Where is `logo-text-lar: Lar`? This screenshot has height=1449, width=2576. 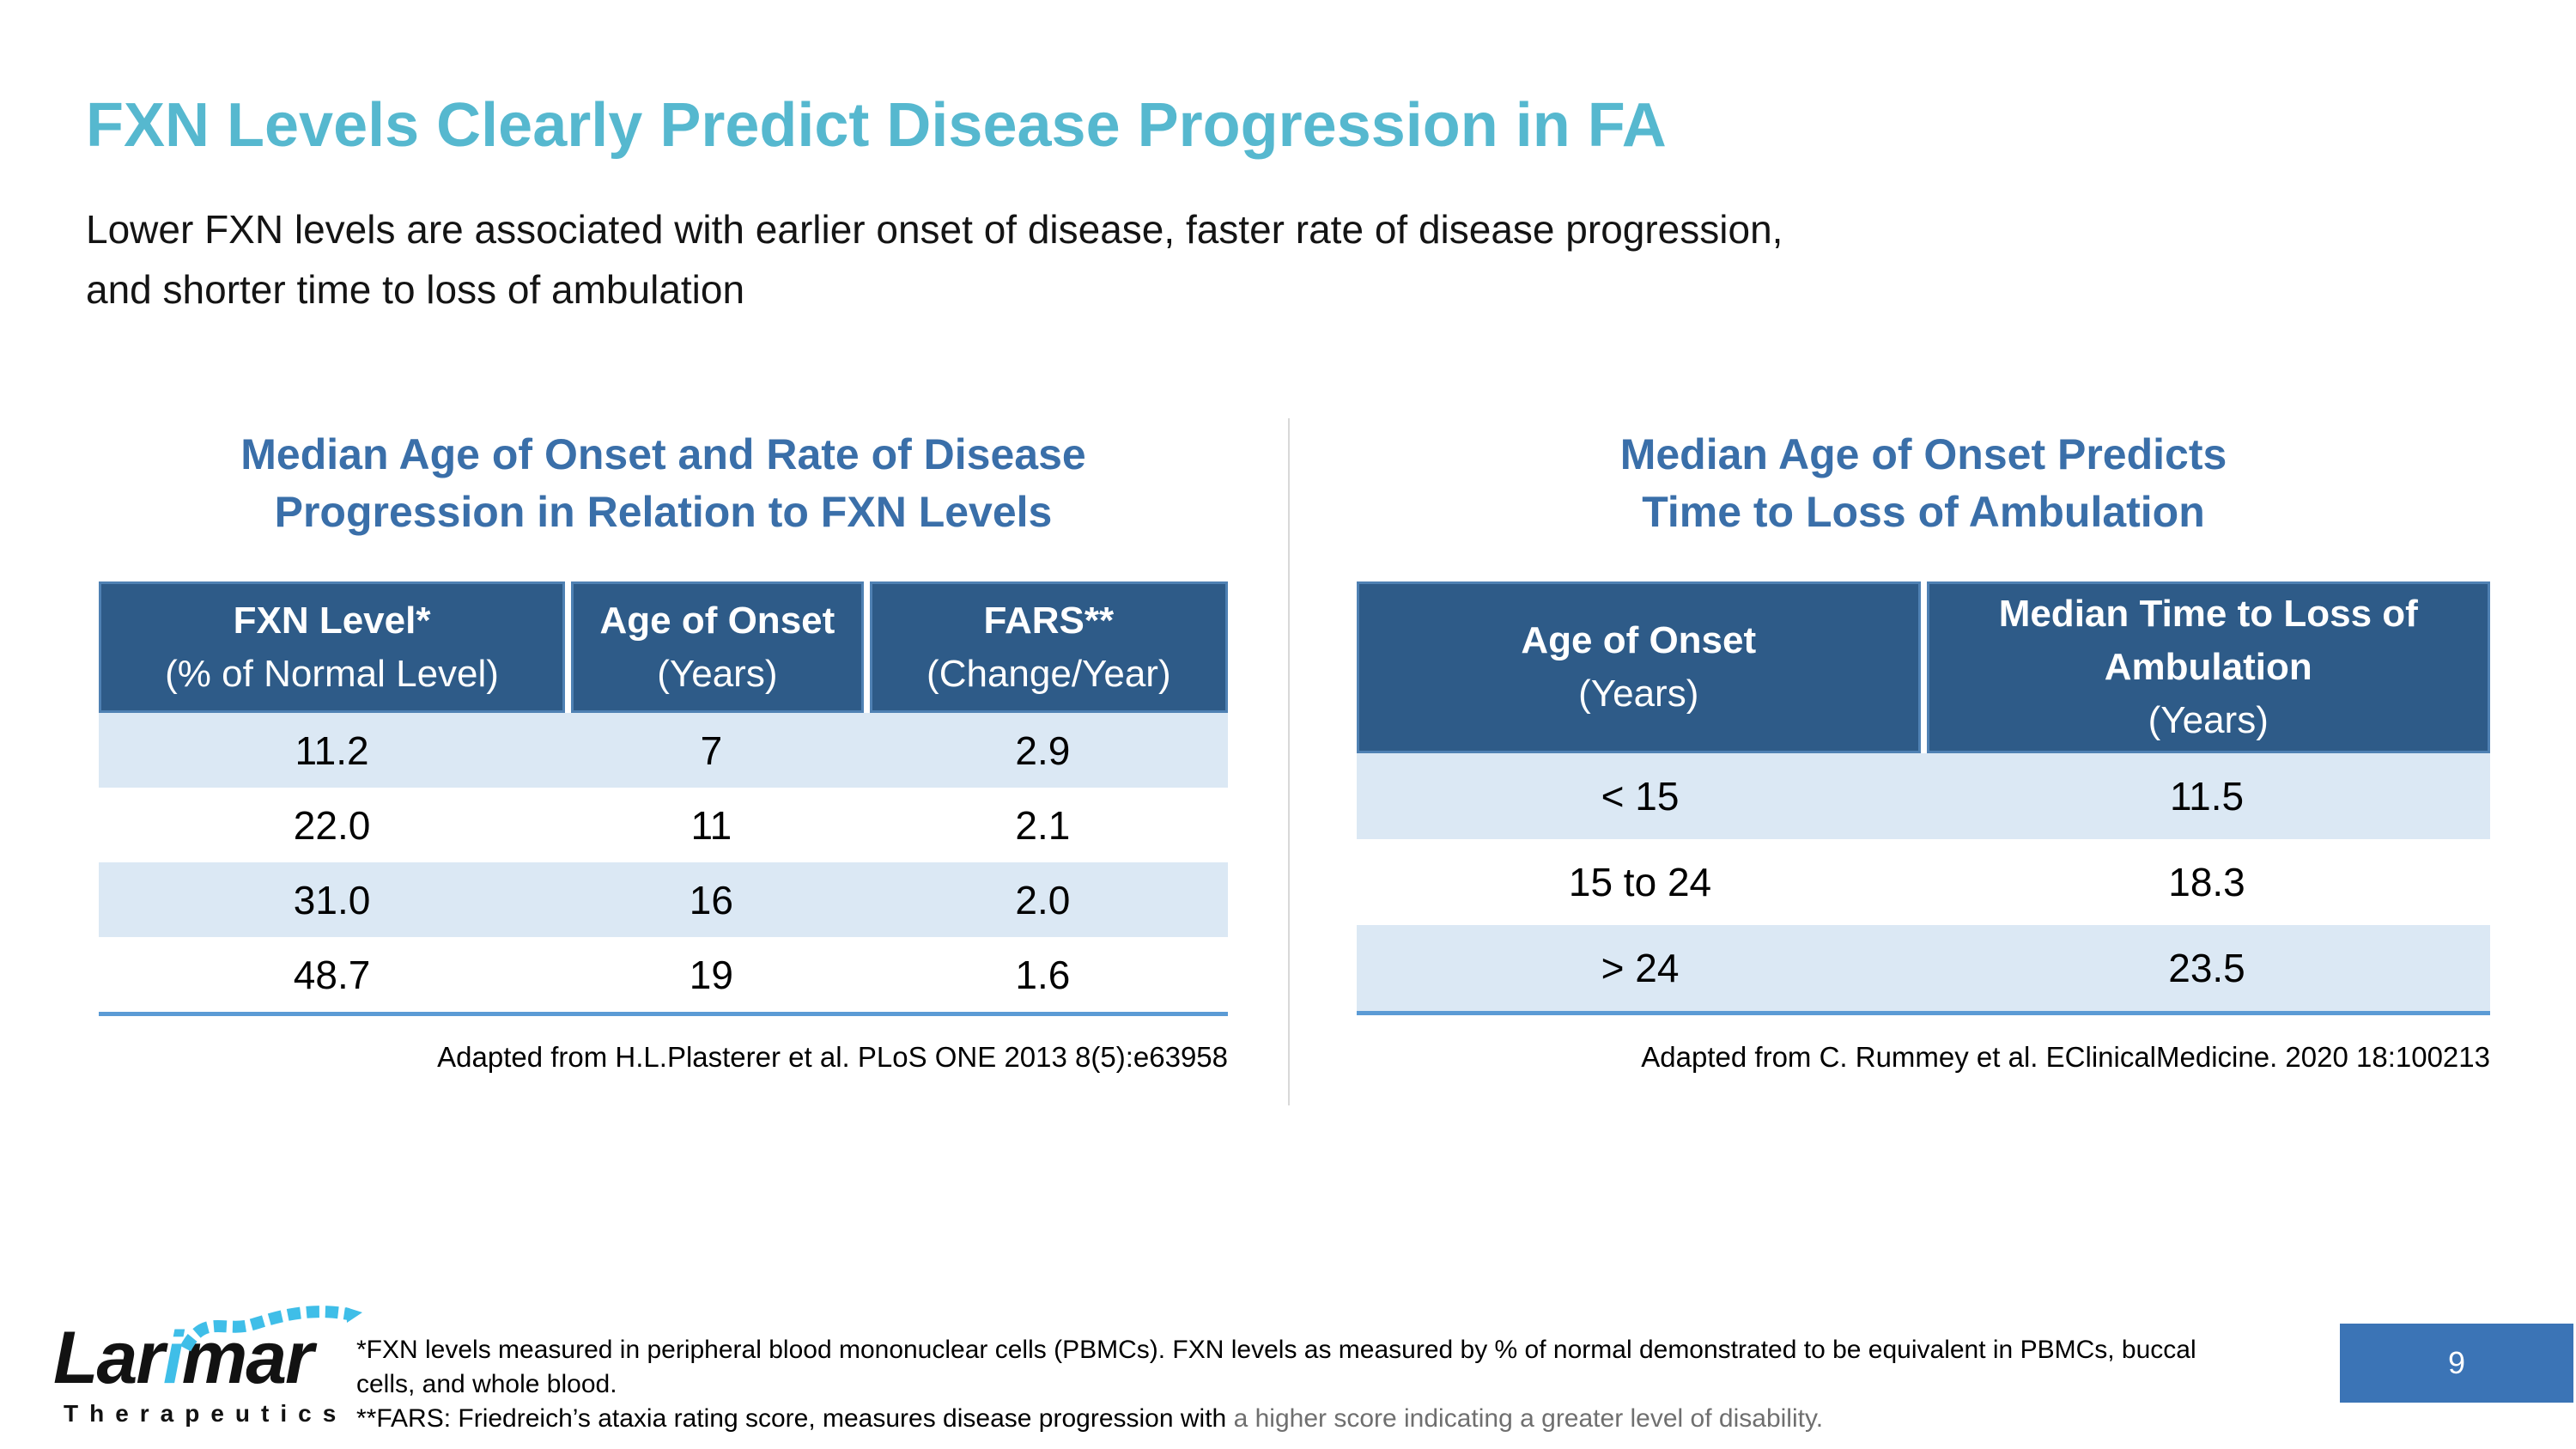
logo-text-lar: Lar is located at coordinates (109, 1358).